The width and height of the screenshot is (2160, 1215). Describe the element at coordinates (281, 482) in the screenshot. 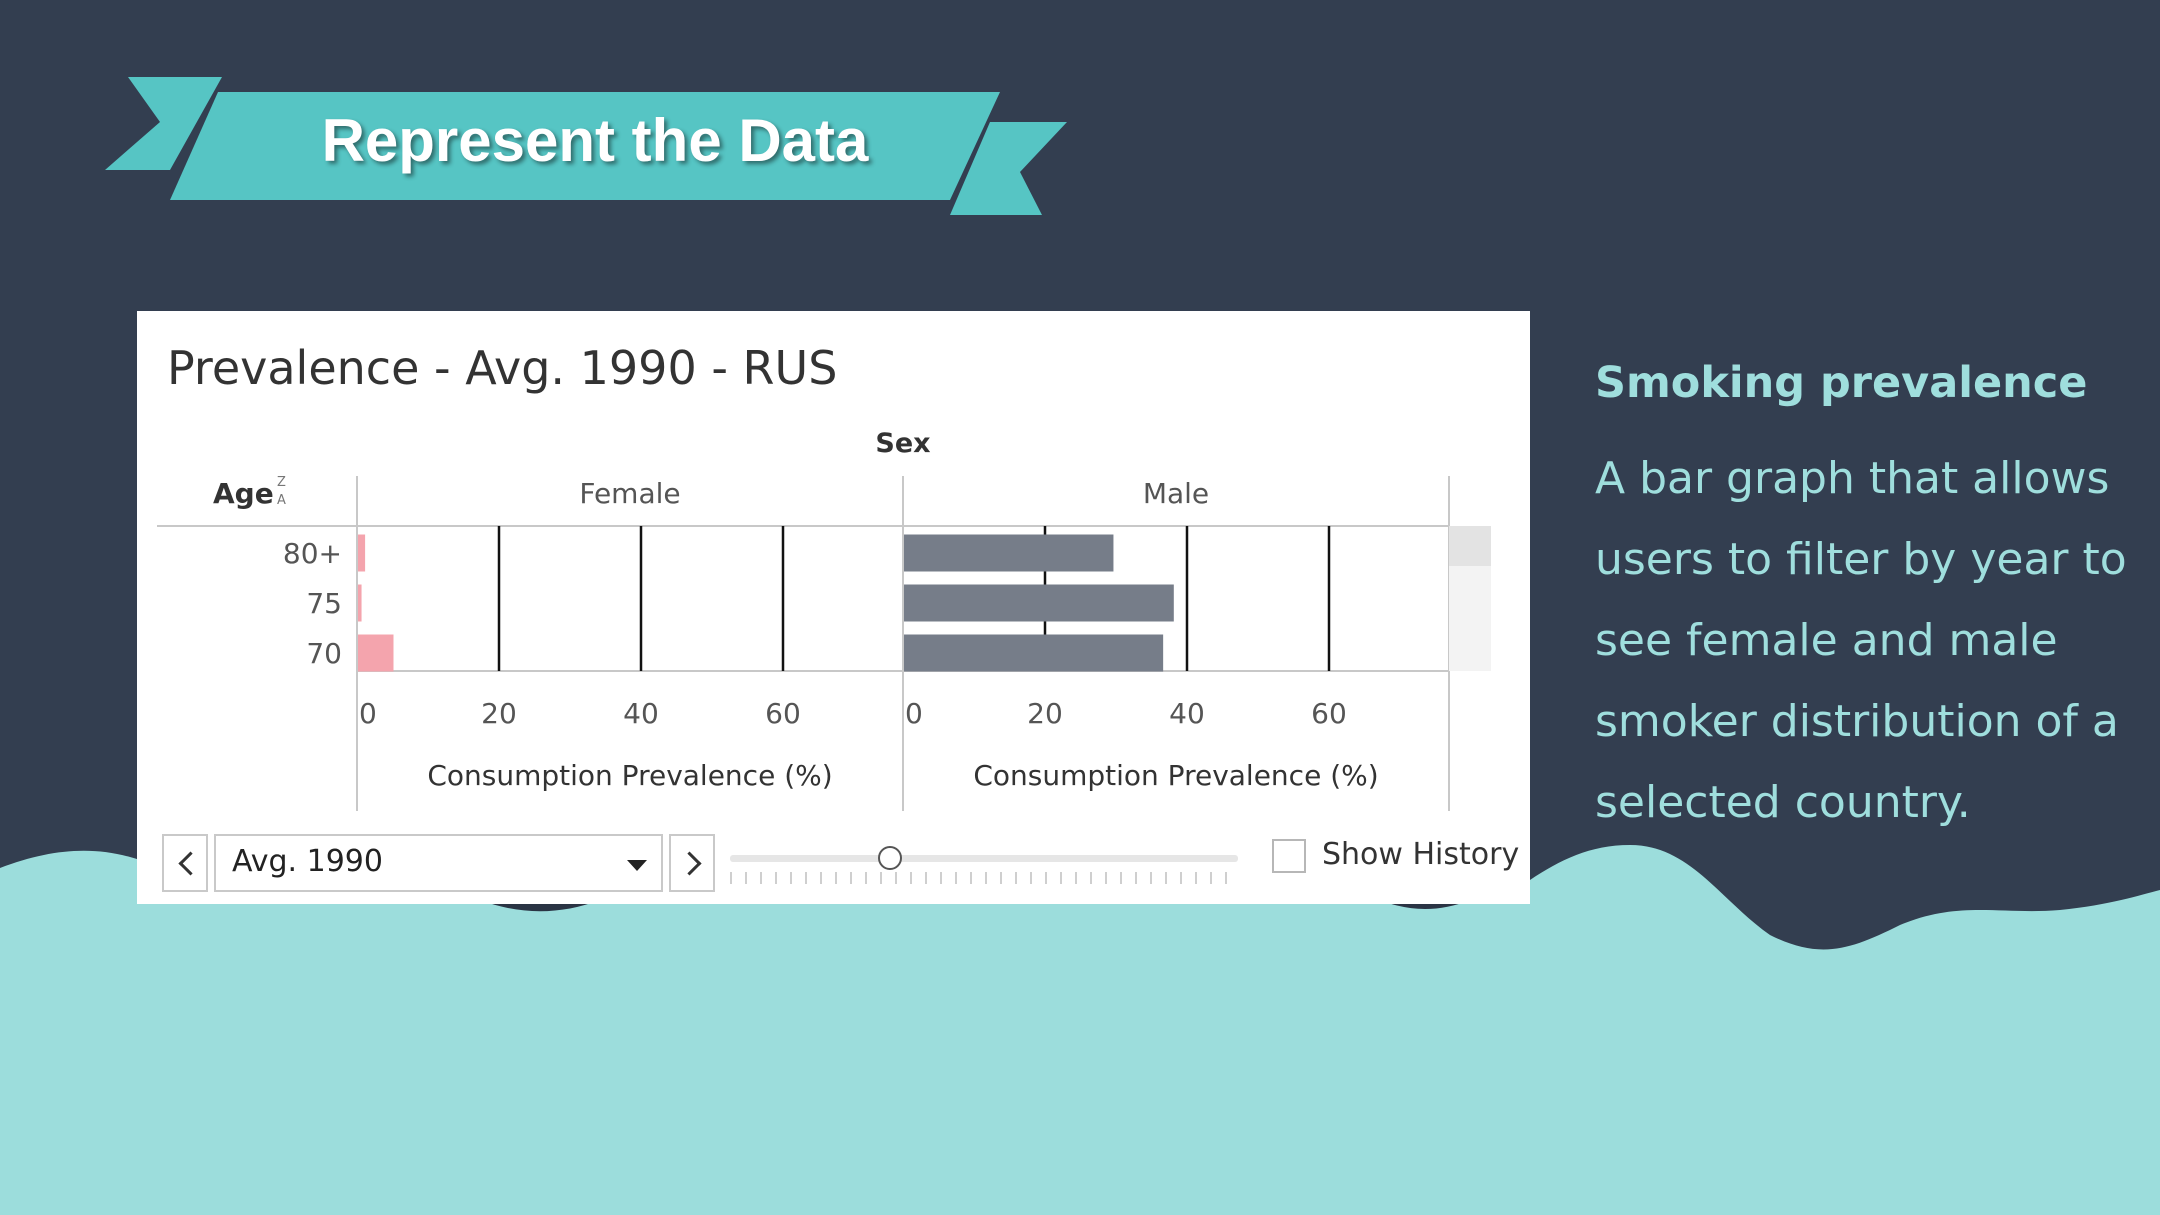

I see `sort-icon: Z` at that location.